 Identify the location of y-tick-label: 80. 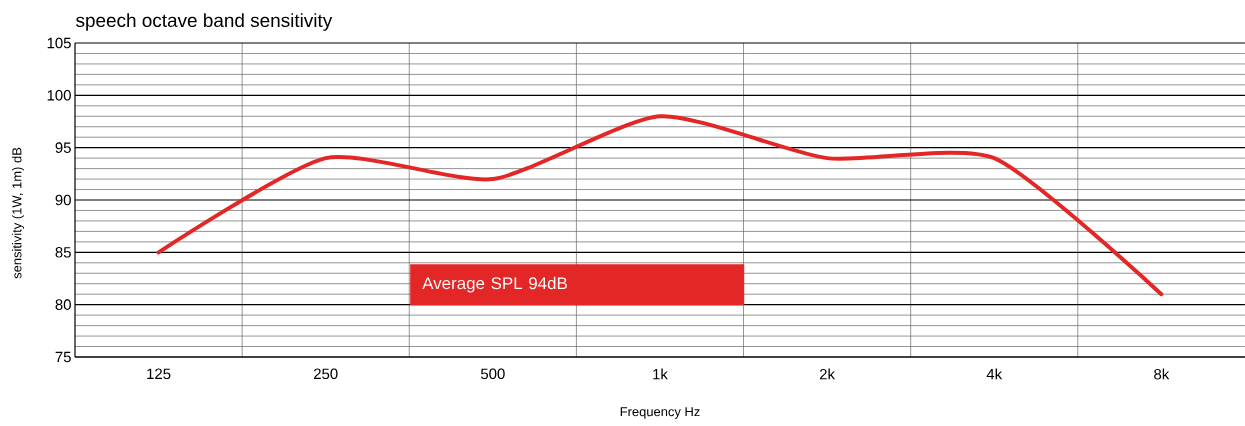
(63, 304).